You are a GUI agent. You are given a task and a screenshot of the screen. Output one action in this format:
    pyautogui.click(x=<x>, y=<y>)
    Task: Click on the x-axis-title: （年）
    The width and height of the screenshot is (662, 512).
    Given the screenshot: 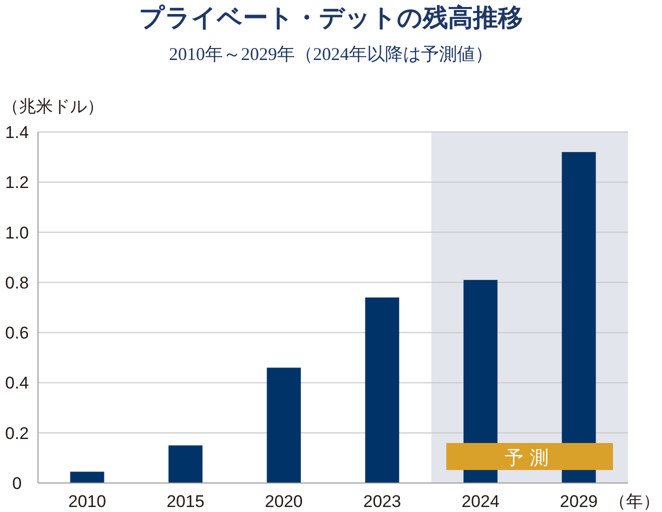 What is the action you would take?
    pyautogui.click(x=634, y=501)
    